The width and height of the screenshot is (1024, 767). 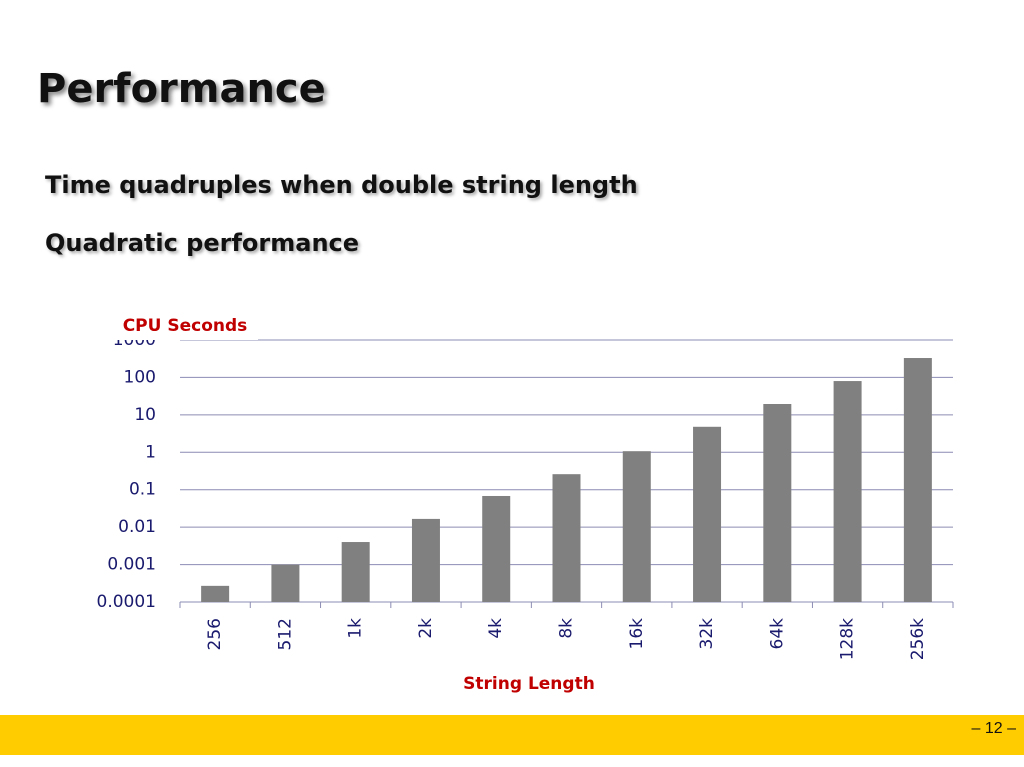 What do you see at coordinates (142, 490) in the screenshot?
I see `y-tick-label: 0.1` at bounding box center [142, 490].